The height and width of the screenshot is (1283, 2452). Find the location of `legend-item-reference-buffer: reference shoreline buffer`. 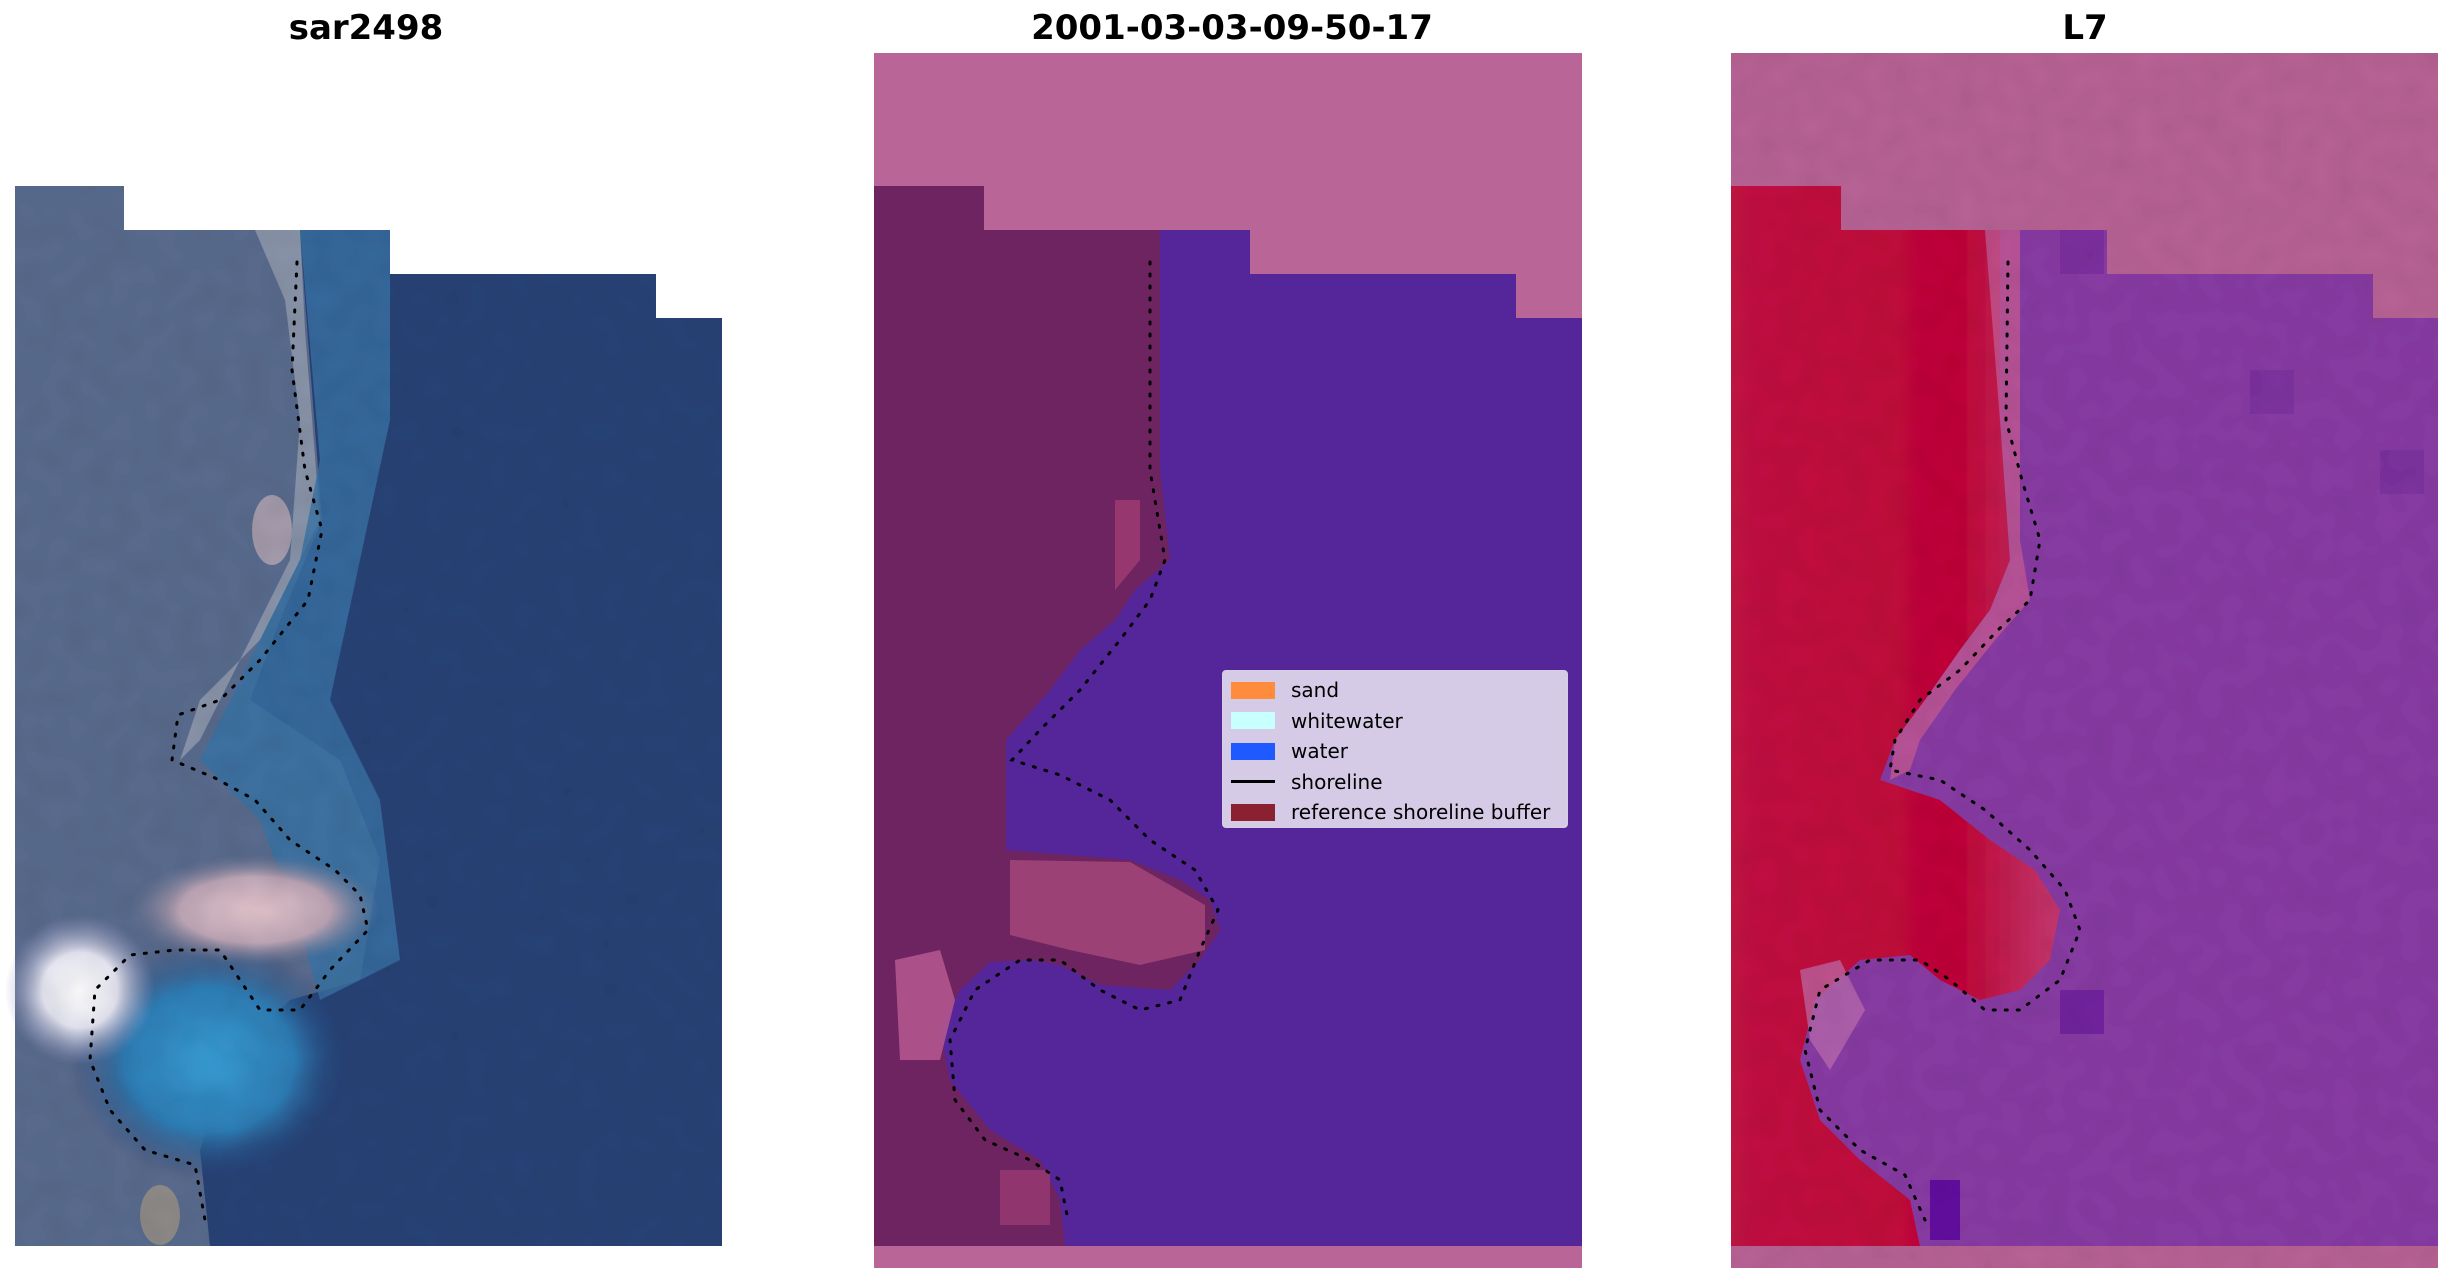

legend-item-reference-buffer: reference shoreline buffer is located at coordinates (1395, 812).